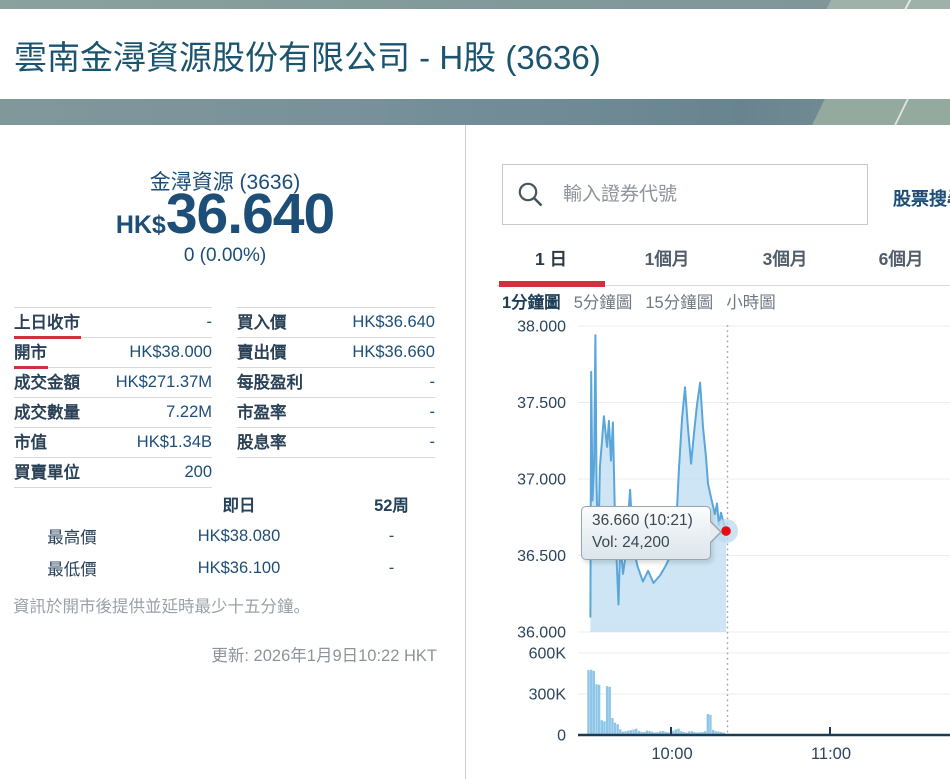 This screenshot has width=950, height=779. What do you see at coordinates (262, 322) in the screenshot?
I see `quote-row-label: 買入價` at bounding box center [262, 322].